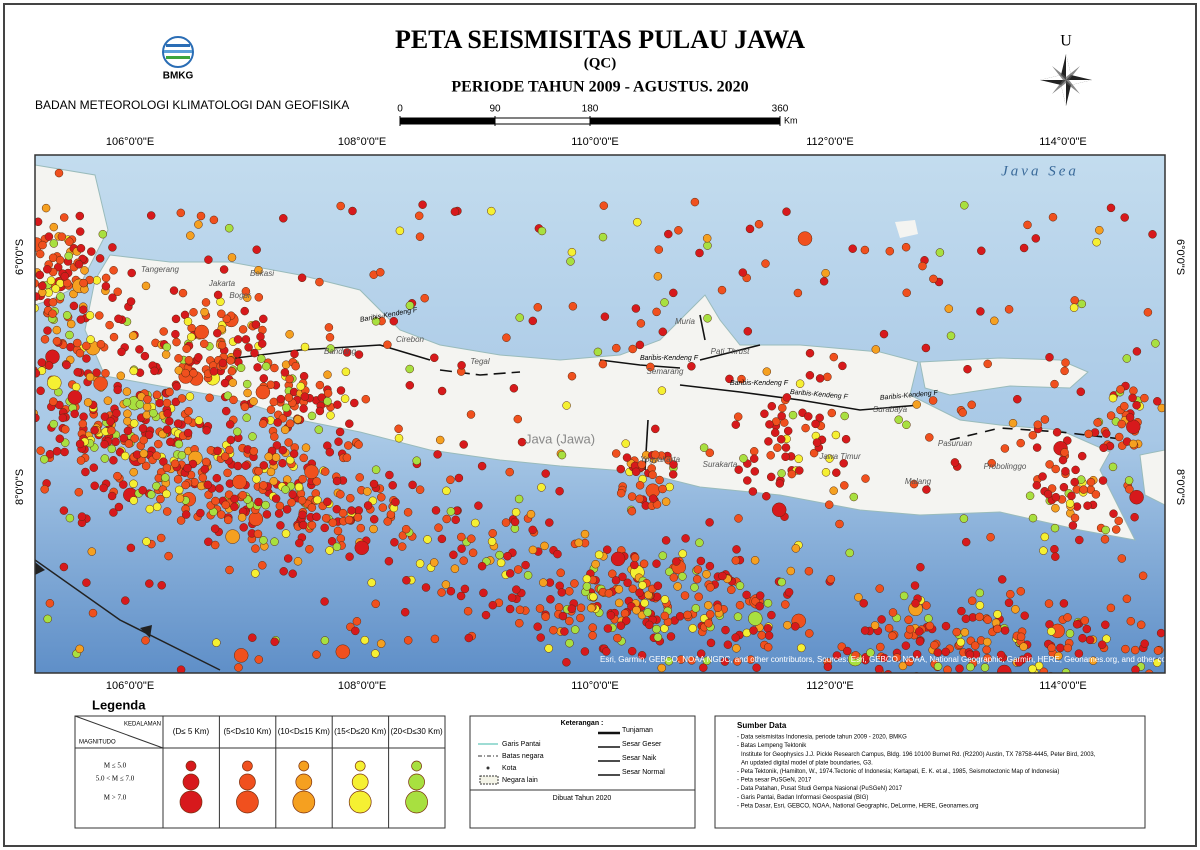 The image size is (1200, 850). What do you see at coordinates (400, 109) in the screenshot?
I see `scale-tick-label: 0` at bounding box center [400, 109].